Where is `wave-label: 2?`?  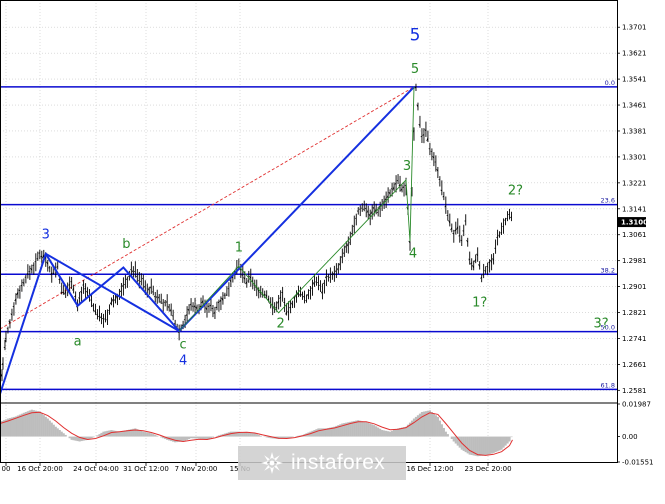
wave-label: 2? is located at coordinates (515, 191).